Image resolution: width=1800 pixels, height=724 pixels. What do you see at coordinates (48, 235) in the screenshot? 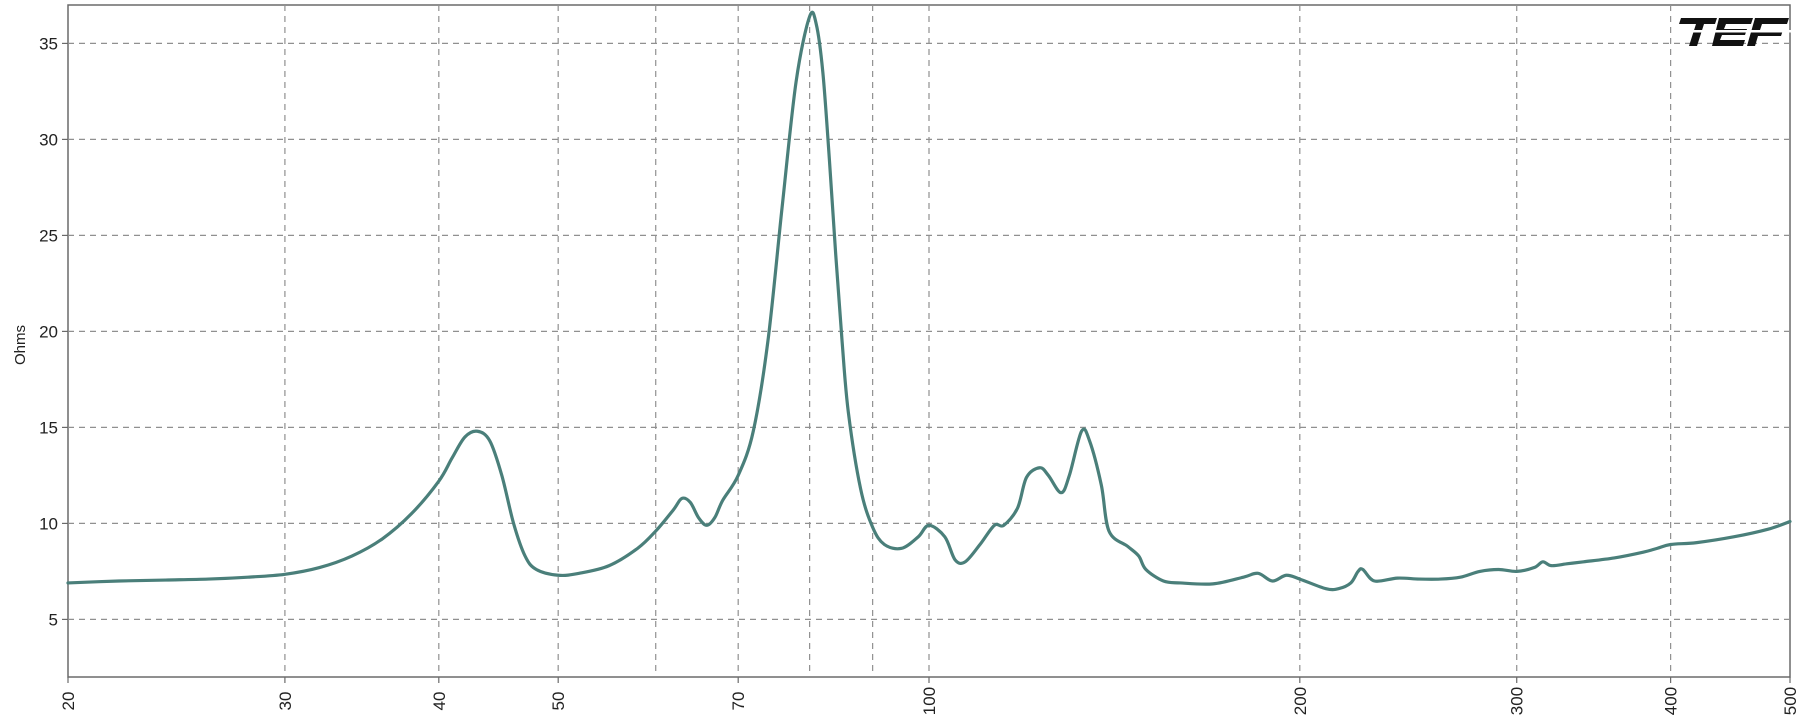
I see `y-tick-label: 25` at bounding box center [48, 235].